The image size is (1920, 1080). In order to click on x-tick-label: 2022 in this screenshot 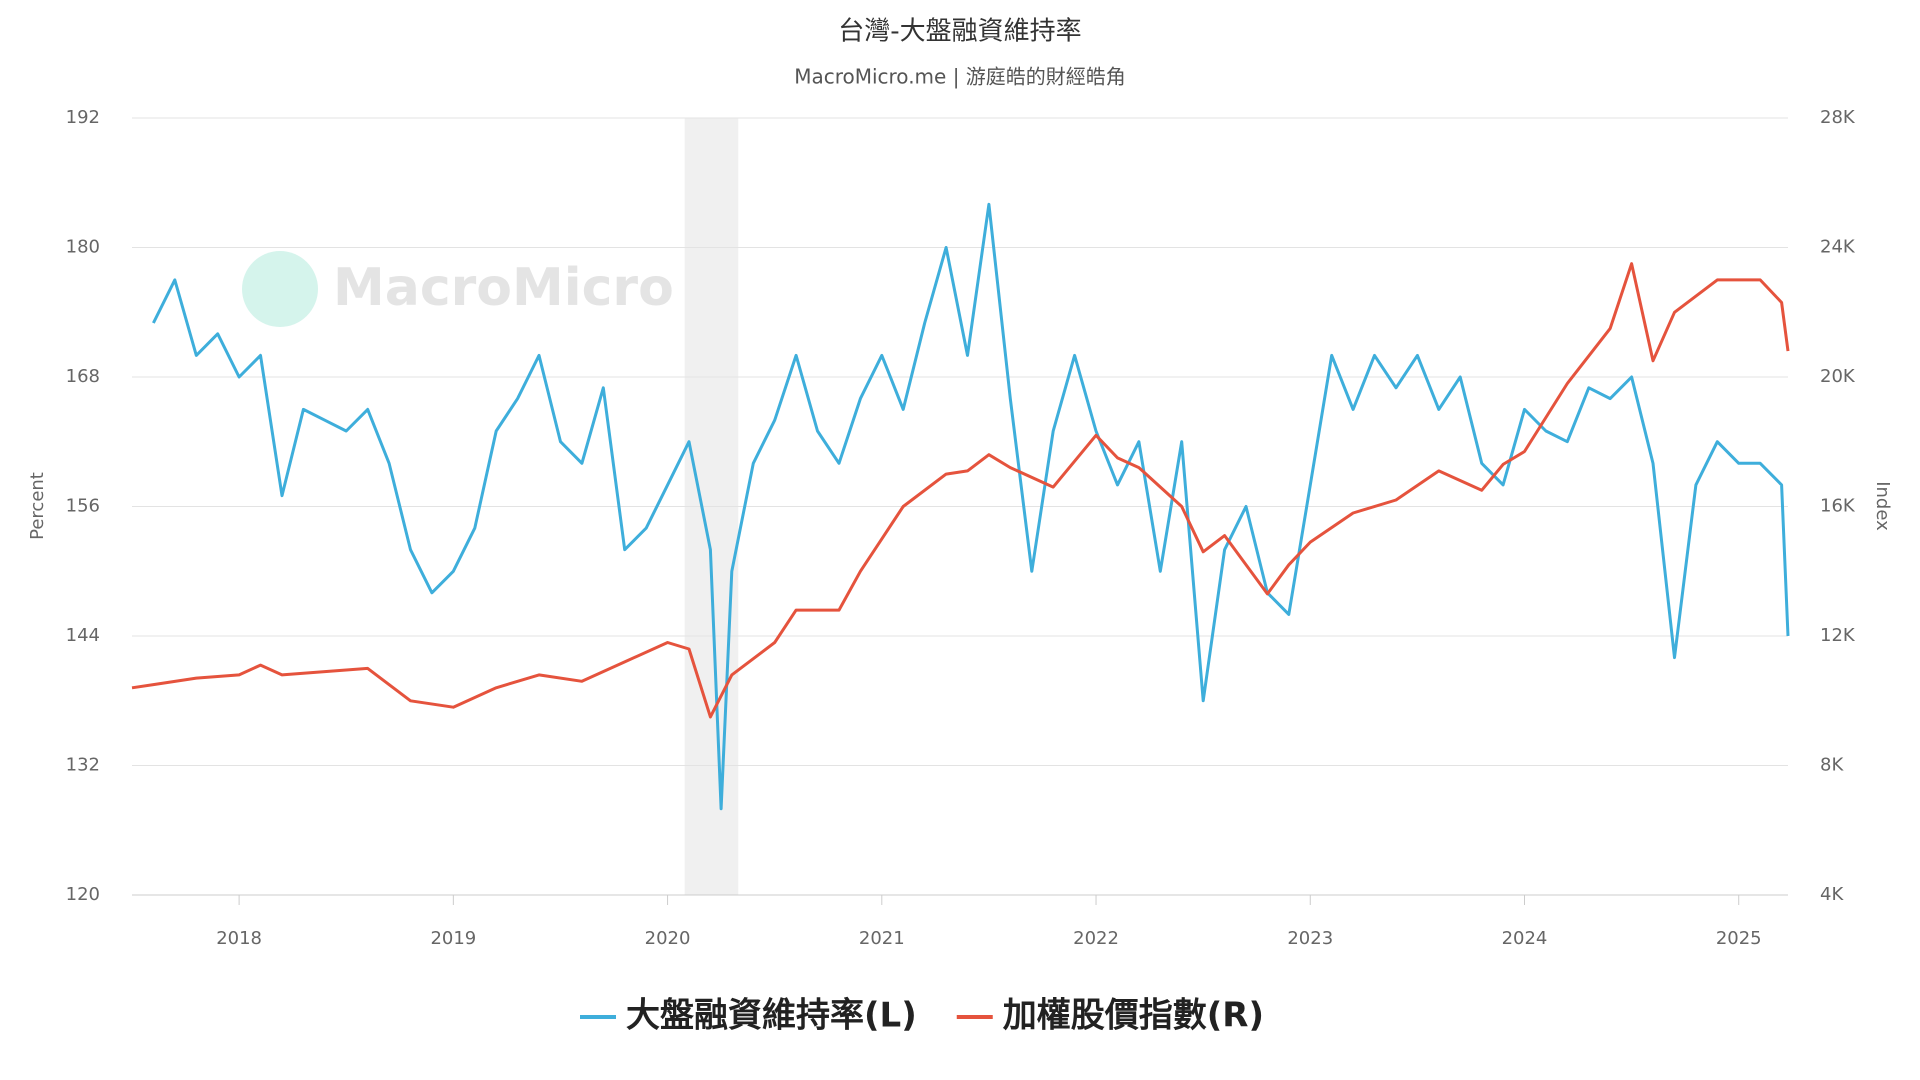, I will do `click(1096, 938)`.